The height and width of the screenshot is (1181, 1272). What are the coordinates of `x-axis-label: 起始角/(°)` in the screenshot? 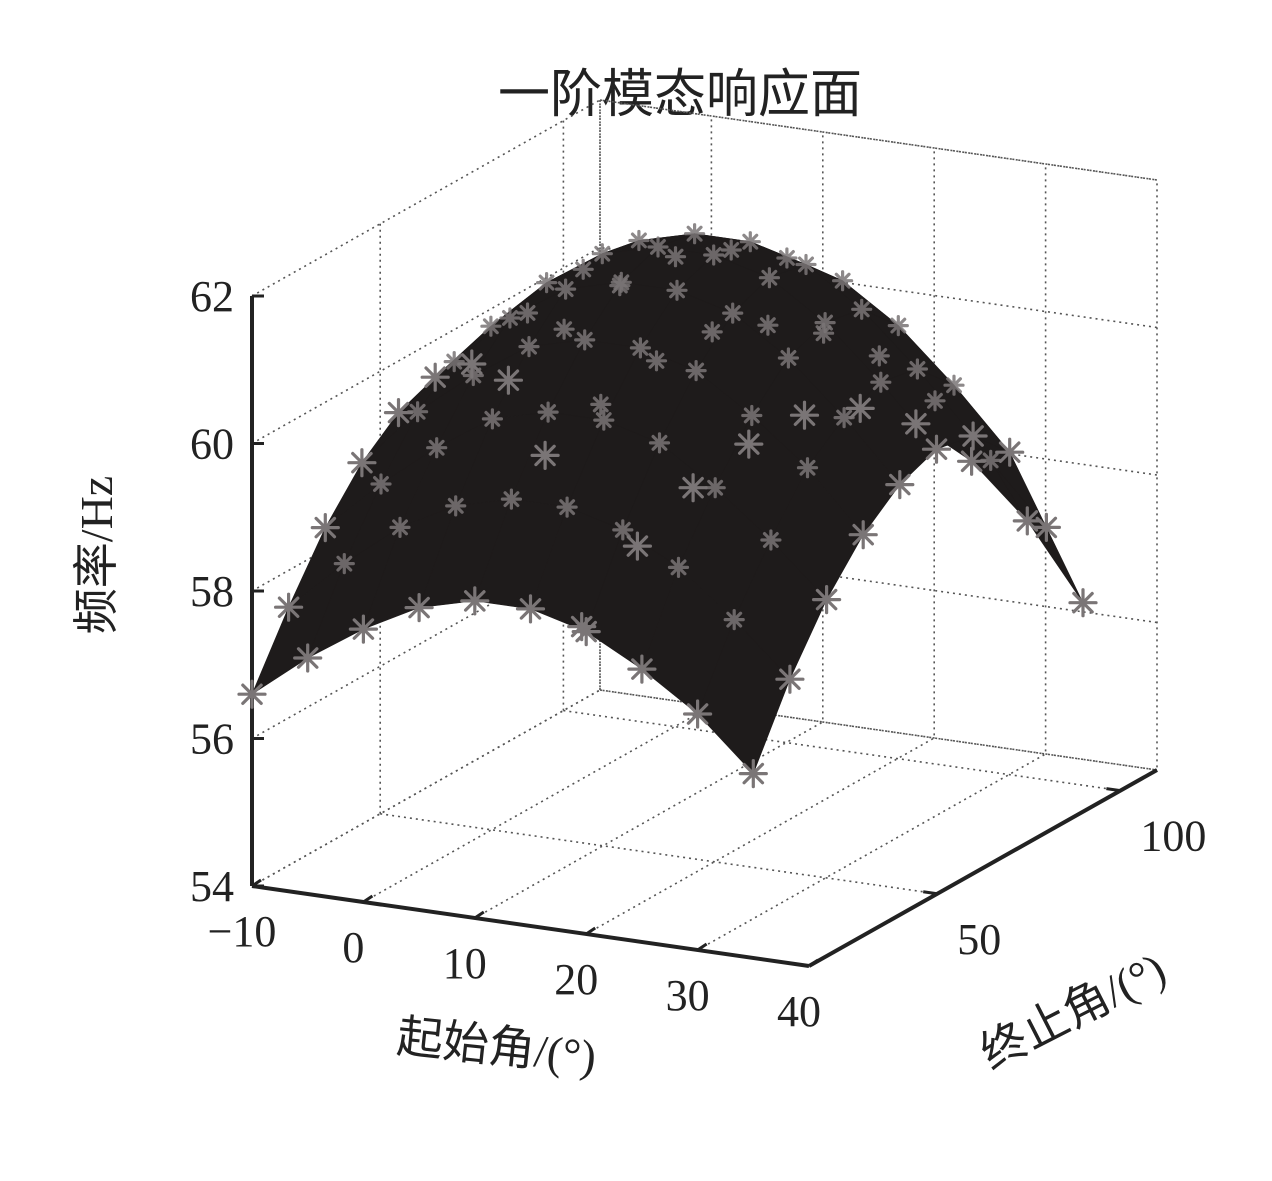 It's located at (497, 1047).